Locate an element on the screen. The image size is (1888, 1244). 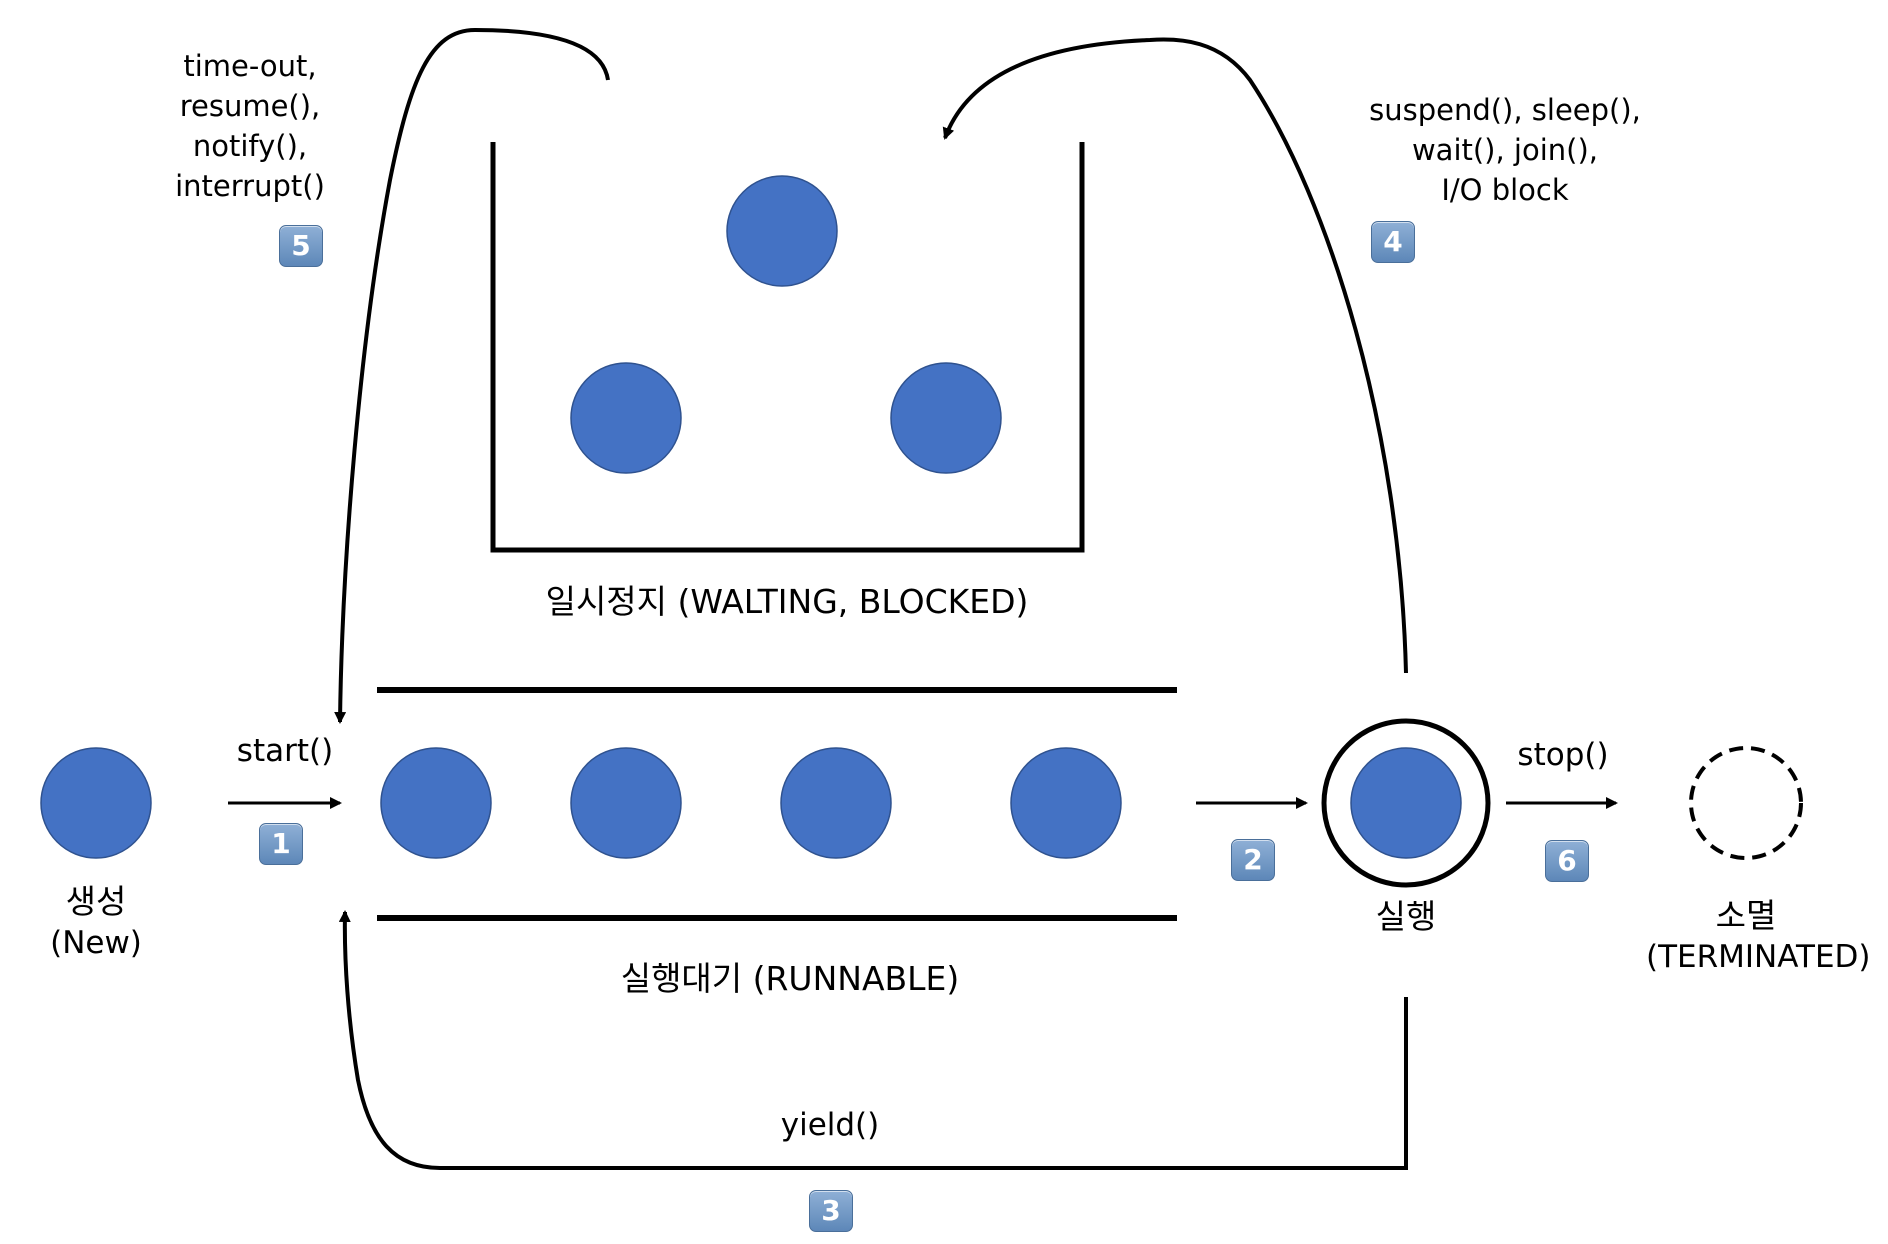
block-methods-line-3: I/O block is located at coordinates (1505, 190).